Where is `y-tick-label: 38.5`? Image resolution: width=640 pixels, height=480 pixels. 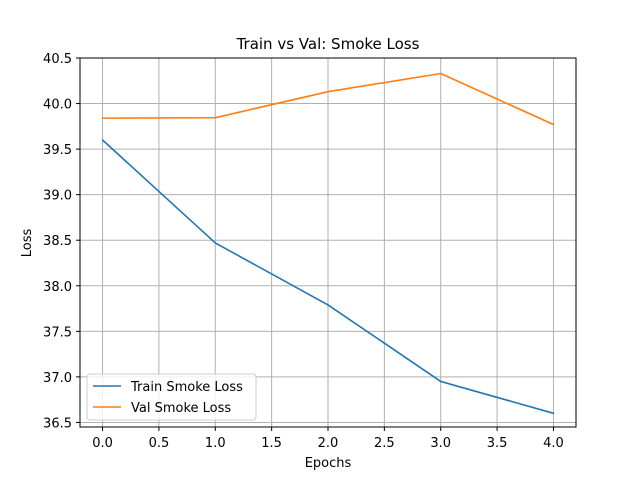 y-tick-label: 38.5 is located at coordinates (57, 241).